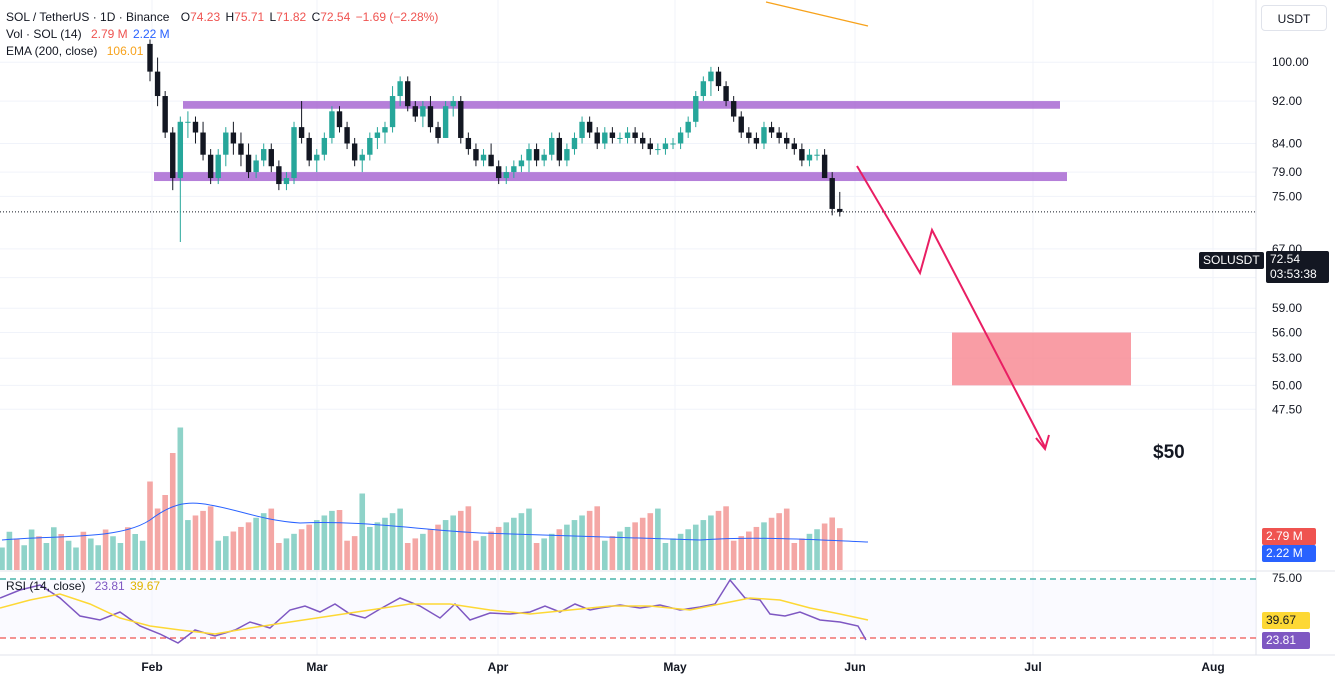 The height and width of the screenshot is (681, 1335). Describe the element at coordinates (498, 667) in the screenshot. I see `time-axis-label: Apr` at that location.